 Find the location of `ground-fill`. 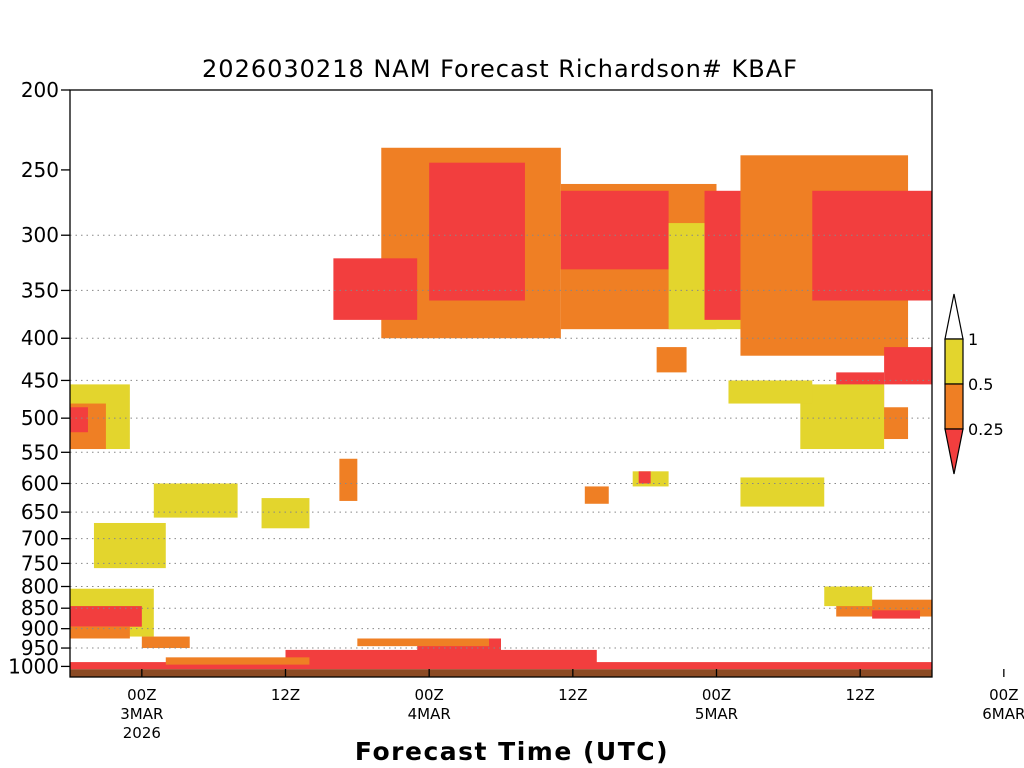

ground-fill is located at coordinates (501, 673).